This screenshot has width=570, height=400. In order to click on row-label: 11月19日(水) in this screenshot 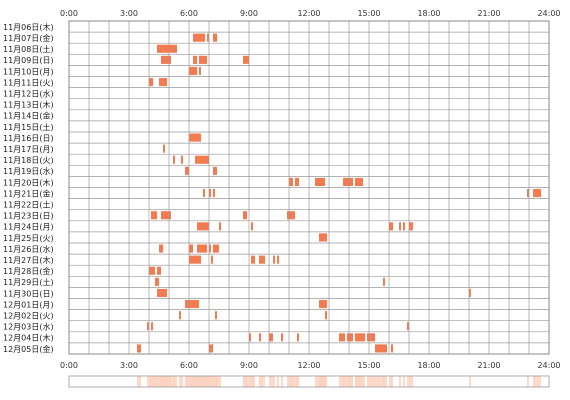, I will do `click(28, 171)`.